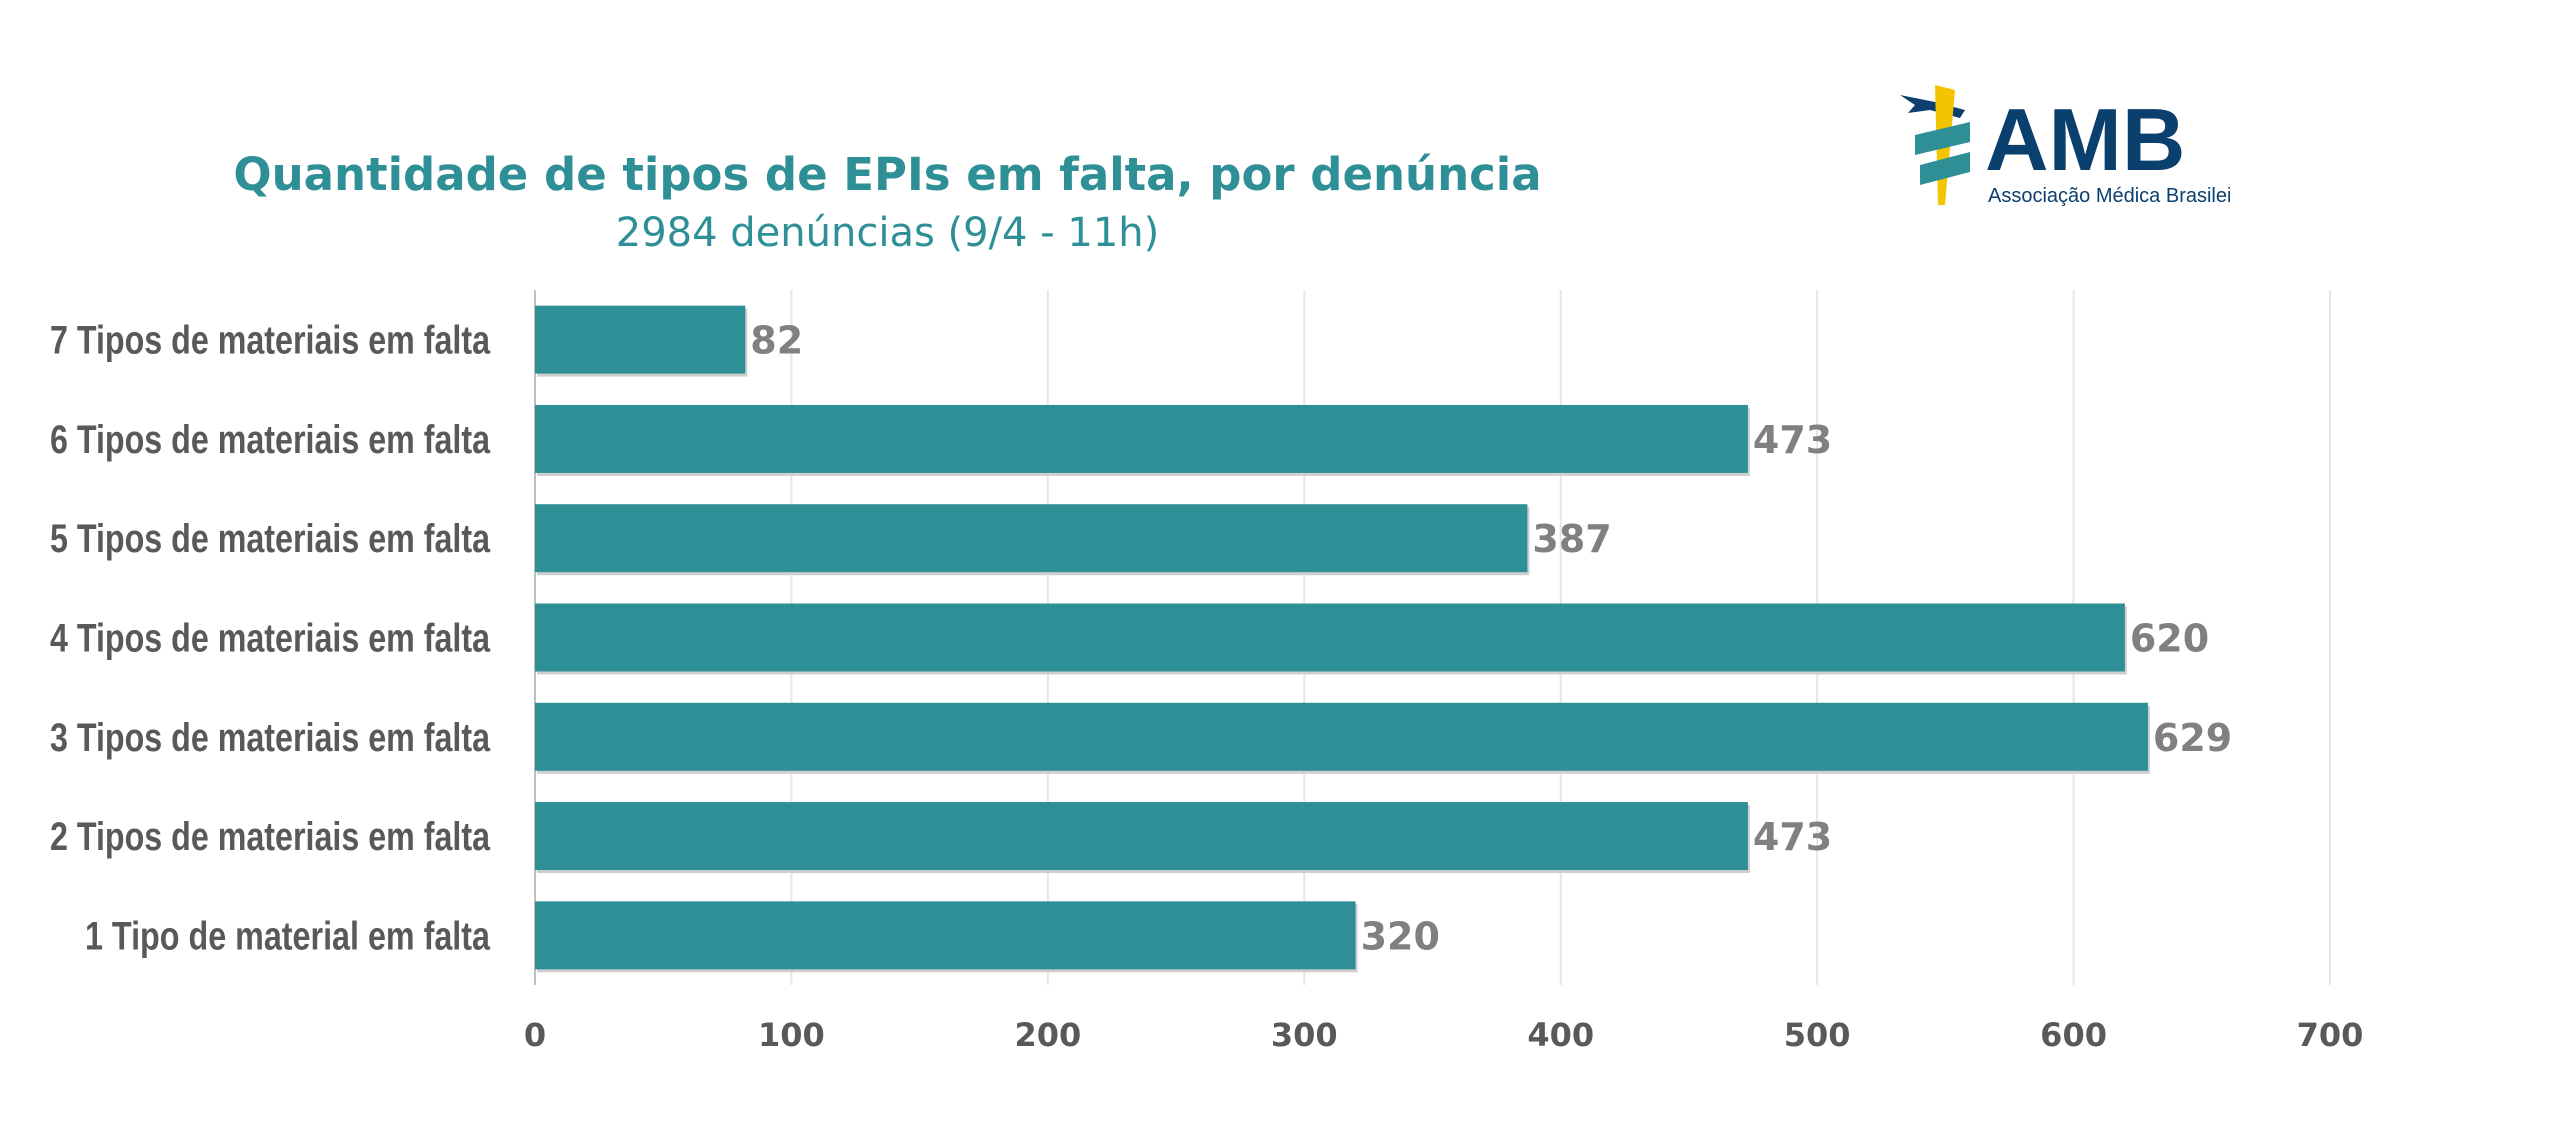 The height and width of the screenshot is (1145, 2560). I want to click on category-label: 3 Tipos de materiais em falta, so click(270, 738).